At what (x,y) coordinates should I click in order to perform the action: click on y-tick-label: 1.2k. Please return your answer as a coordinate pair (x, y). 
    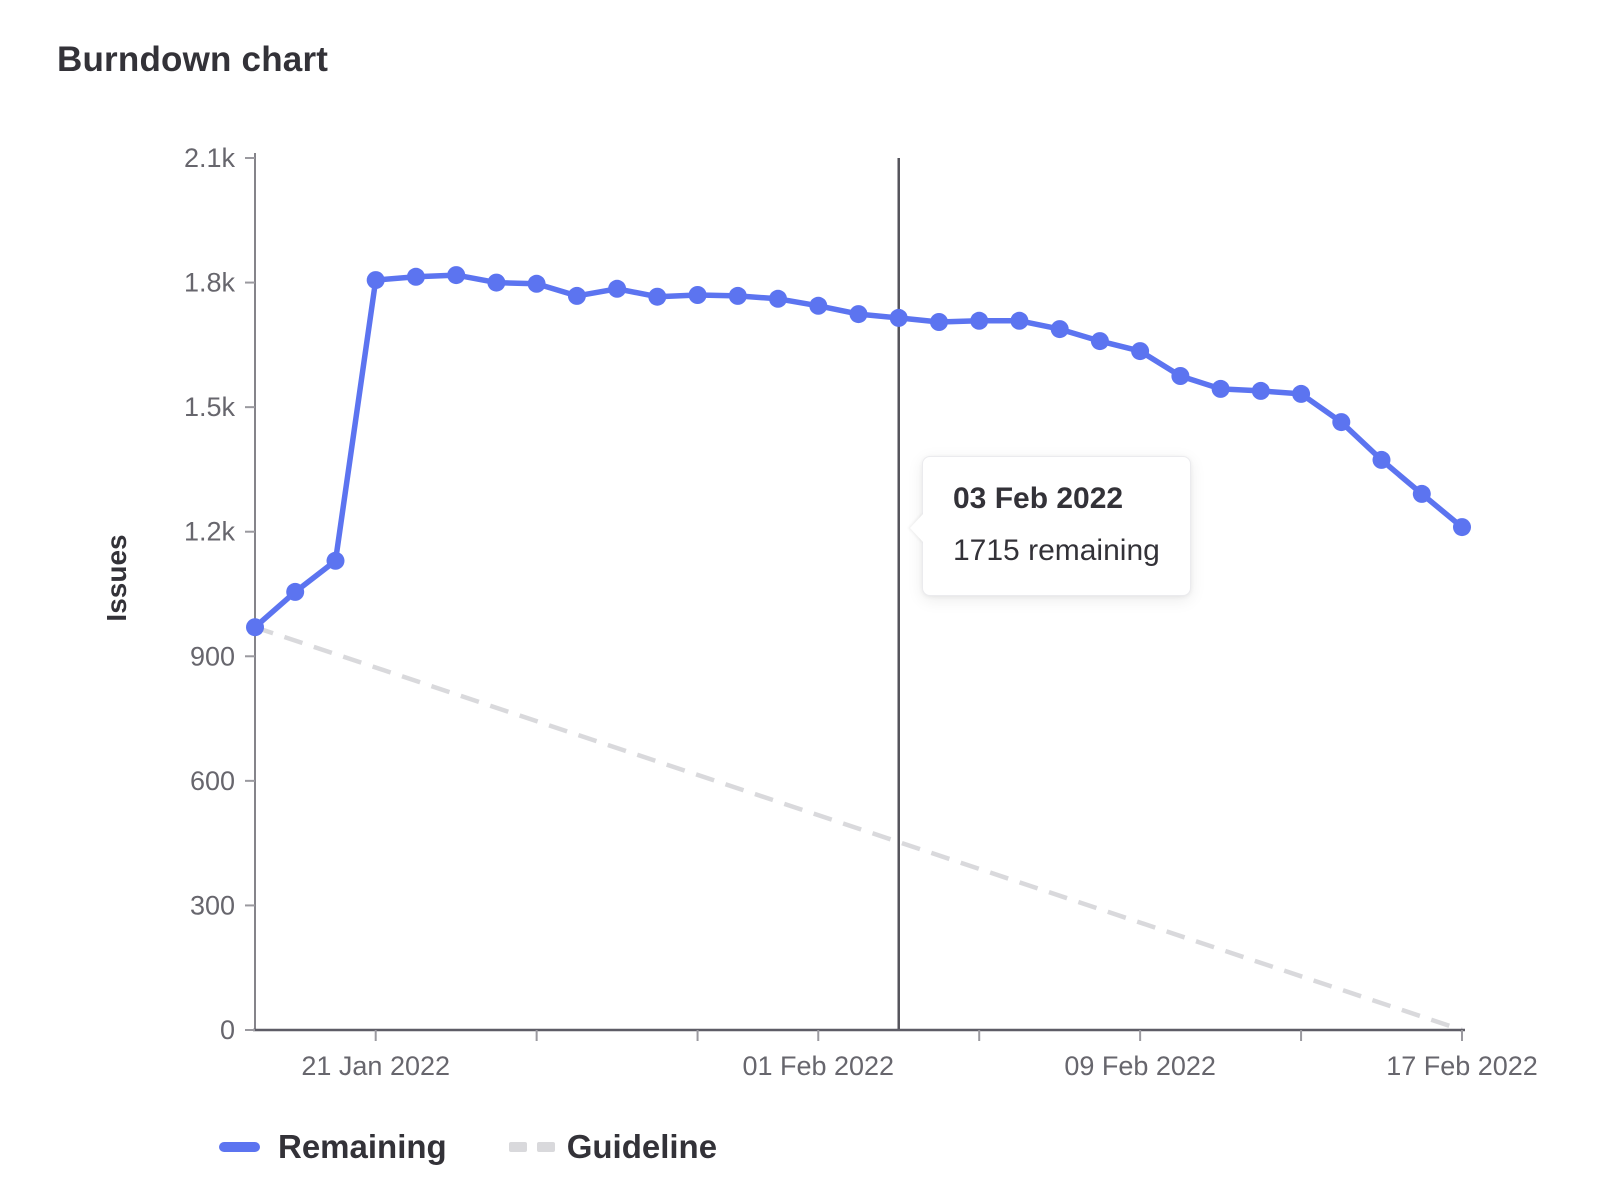
    Looking at the image, I should click on (210, 532).